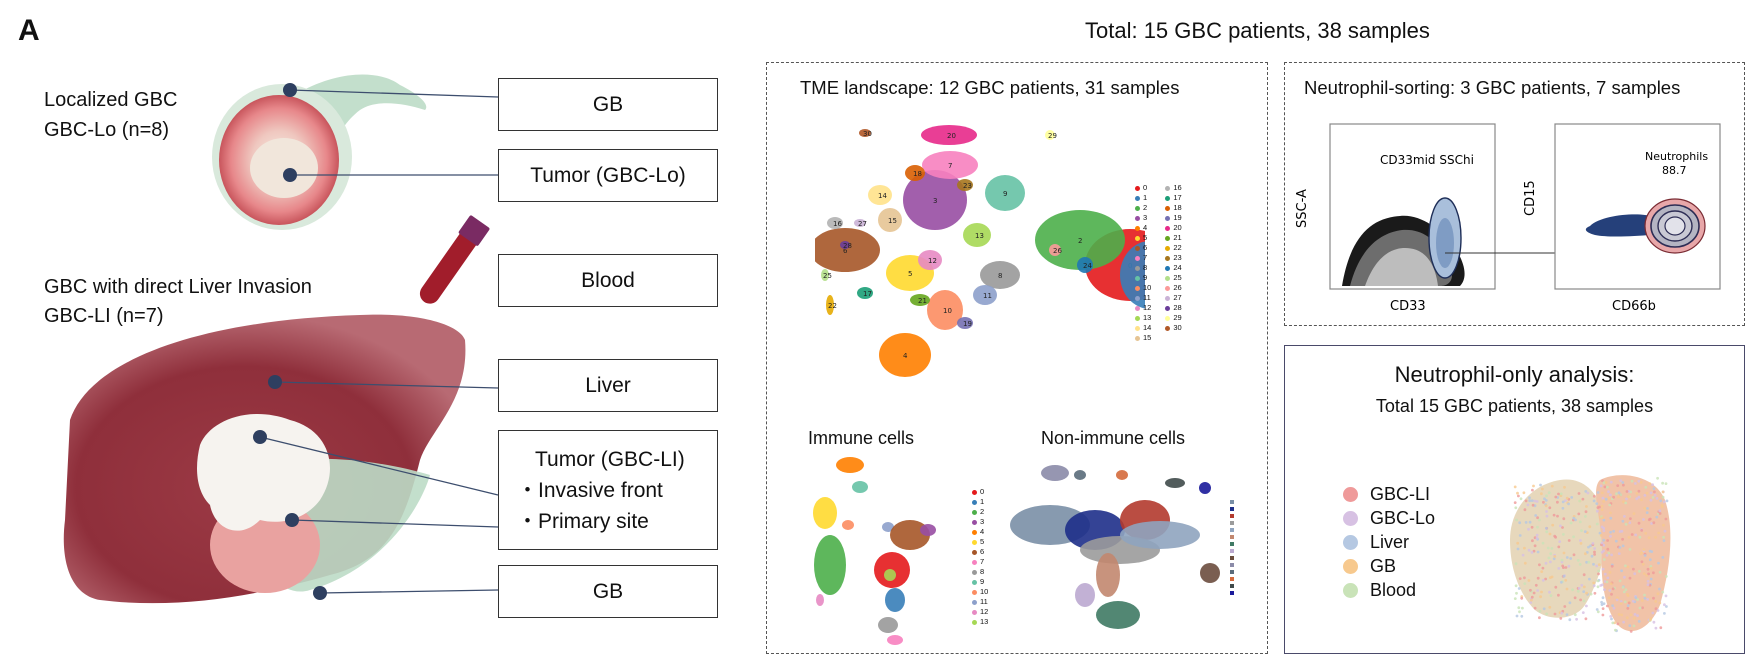 The width and height of the screenshot is (1754, 670). What do you see at coordinates (980, 552) in the screenshot?
I see `immune-legend-item: 6` at bounding box center [980, 552].